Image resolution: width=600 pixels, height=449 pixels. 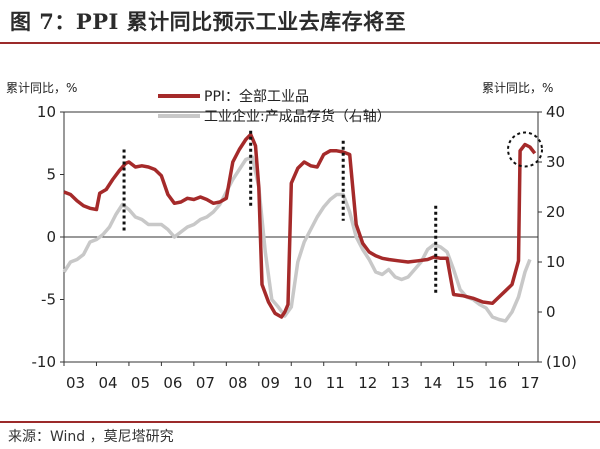 I want to click on right-tick-label: 40, so click(x=555, y=112).